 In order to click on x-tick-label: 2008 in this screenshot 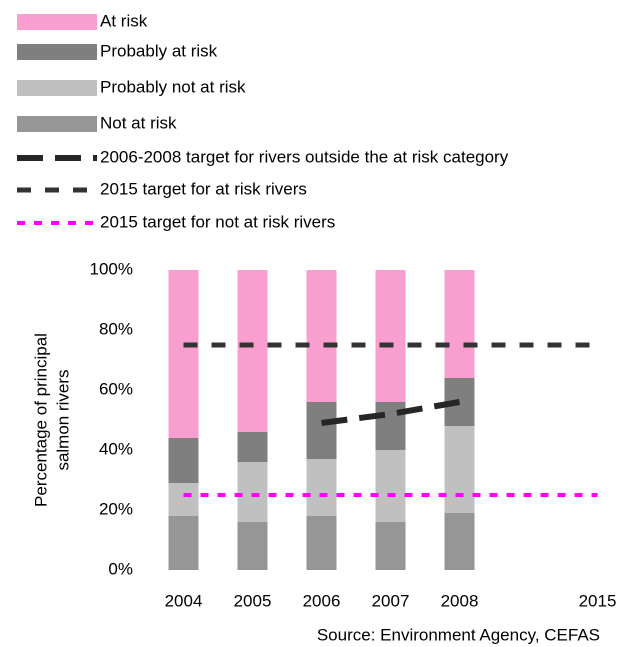, I will do `click(460, 600)`.